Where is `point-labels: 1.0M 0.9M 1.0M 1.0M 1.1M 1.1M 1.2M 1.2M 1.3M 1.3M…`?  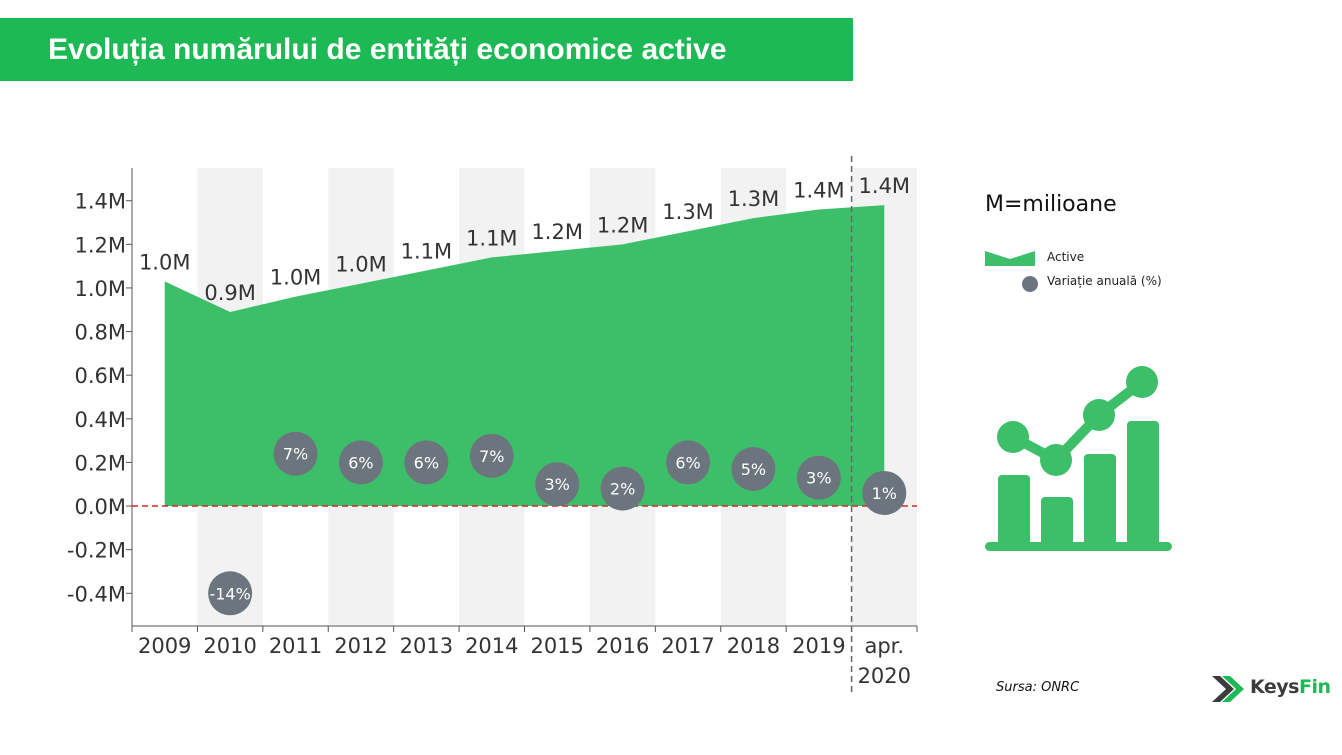
point-labels: 1.0M 0.9M 1.0M 1.0M 1.1M 1.1M 1.2M 1.2M 1.3M 1.3M… is located at coordinates (524, 239).